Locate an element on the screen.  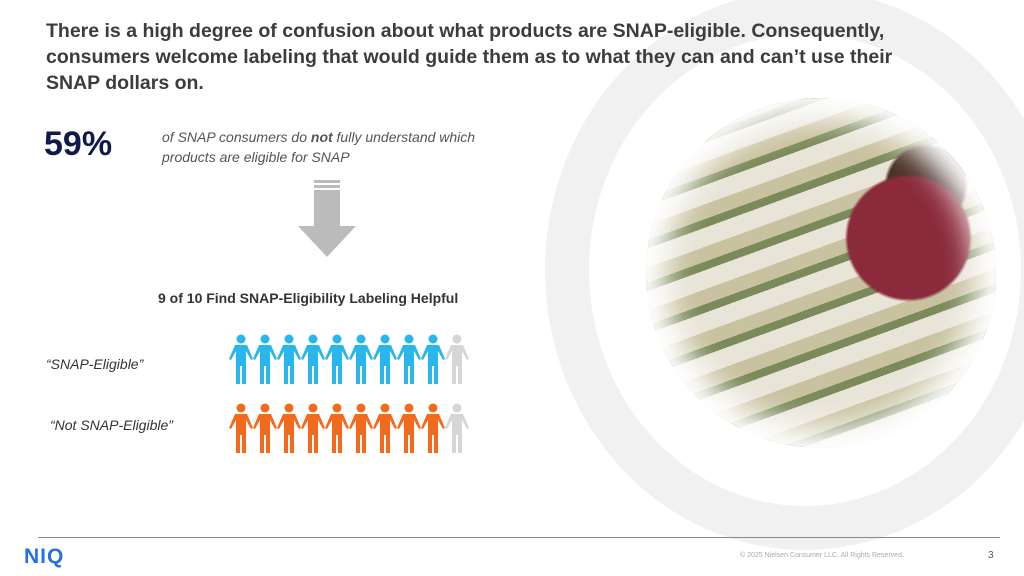
people-row-not-eligible is located at coordinates (349, 428).